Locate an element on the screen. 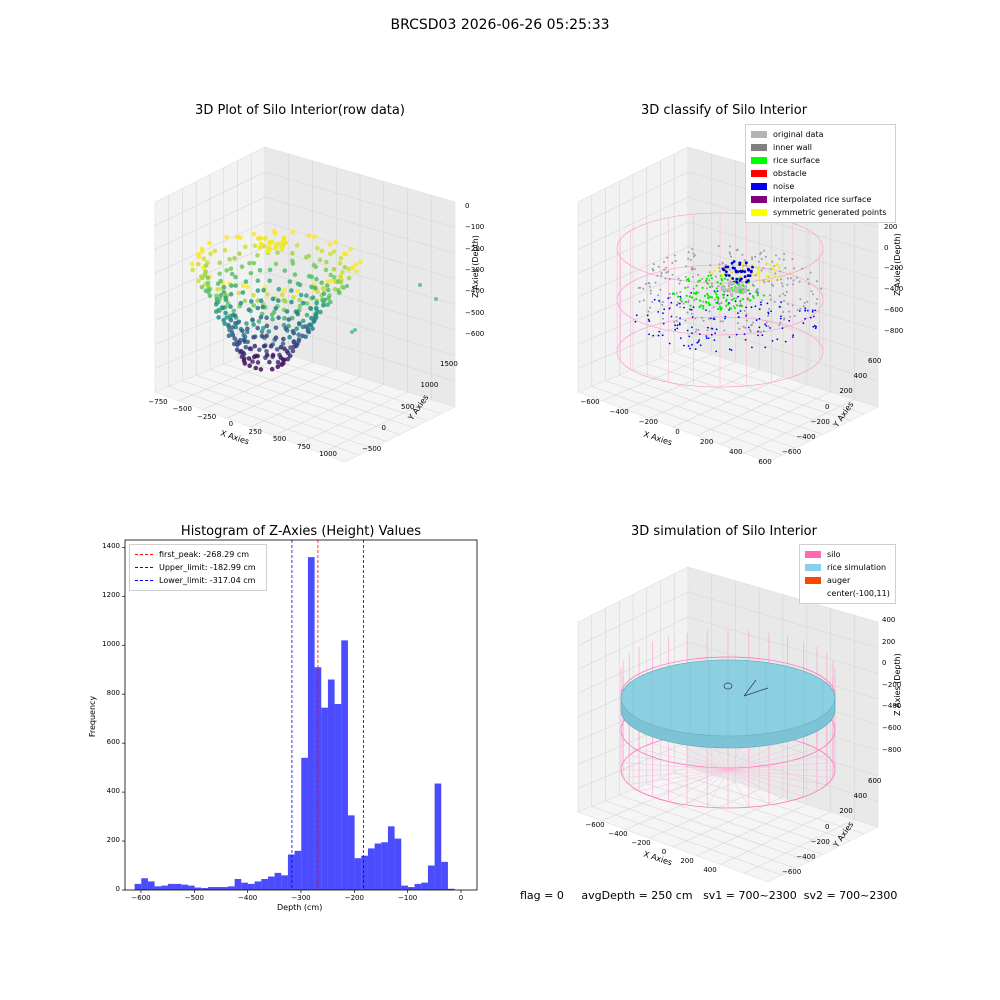 The width and height of the screenshot is (1000, 1000). histogram-ticks is located at coordinates (292, 719).